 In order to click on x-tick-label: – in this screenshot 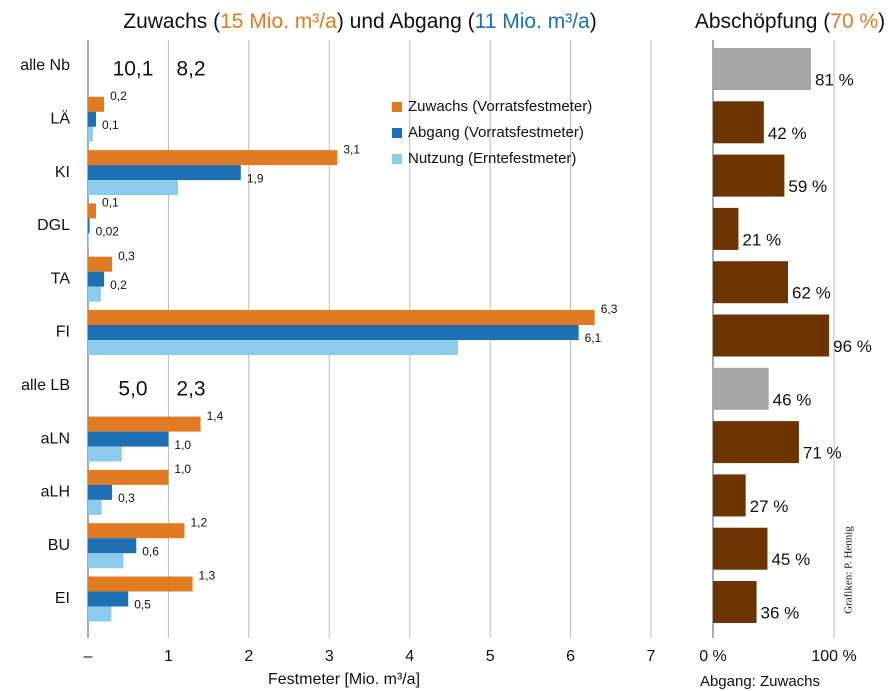, I will do `click(88, 656)`.